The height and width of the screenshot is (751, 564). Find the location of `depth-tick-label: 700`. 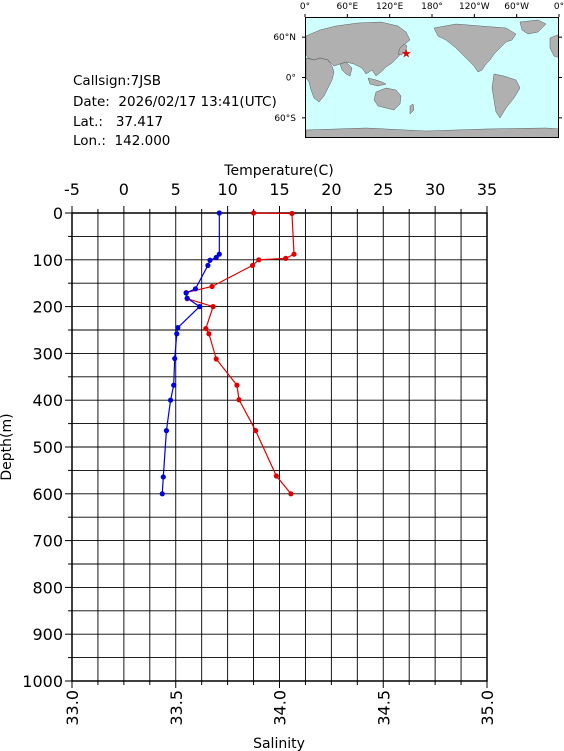

depth-tick-label: 700 is located at coordinates (47, 541).